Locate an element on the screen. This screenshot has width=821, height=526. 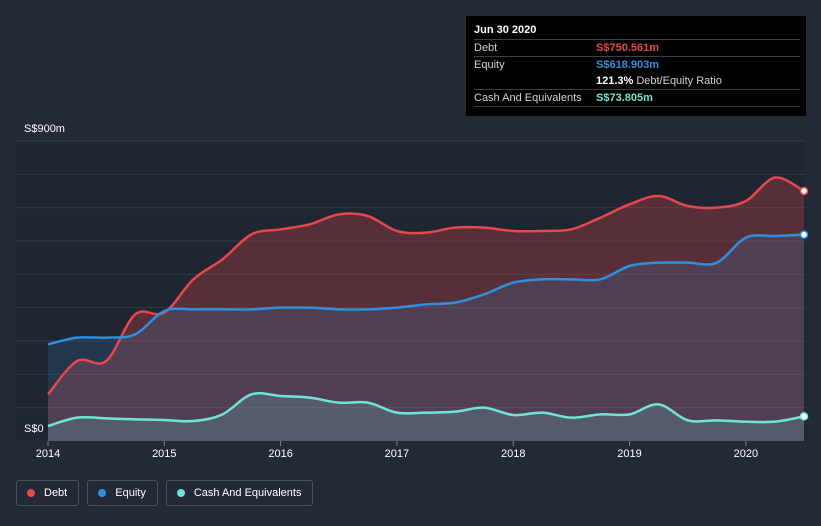
tooltip-ratio-value: 121.3% is located at coordinates (615, 81).